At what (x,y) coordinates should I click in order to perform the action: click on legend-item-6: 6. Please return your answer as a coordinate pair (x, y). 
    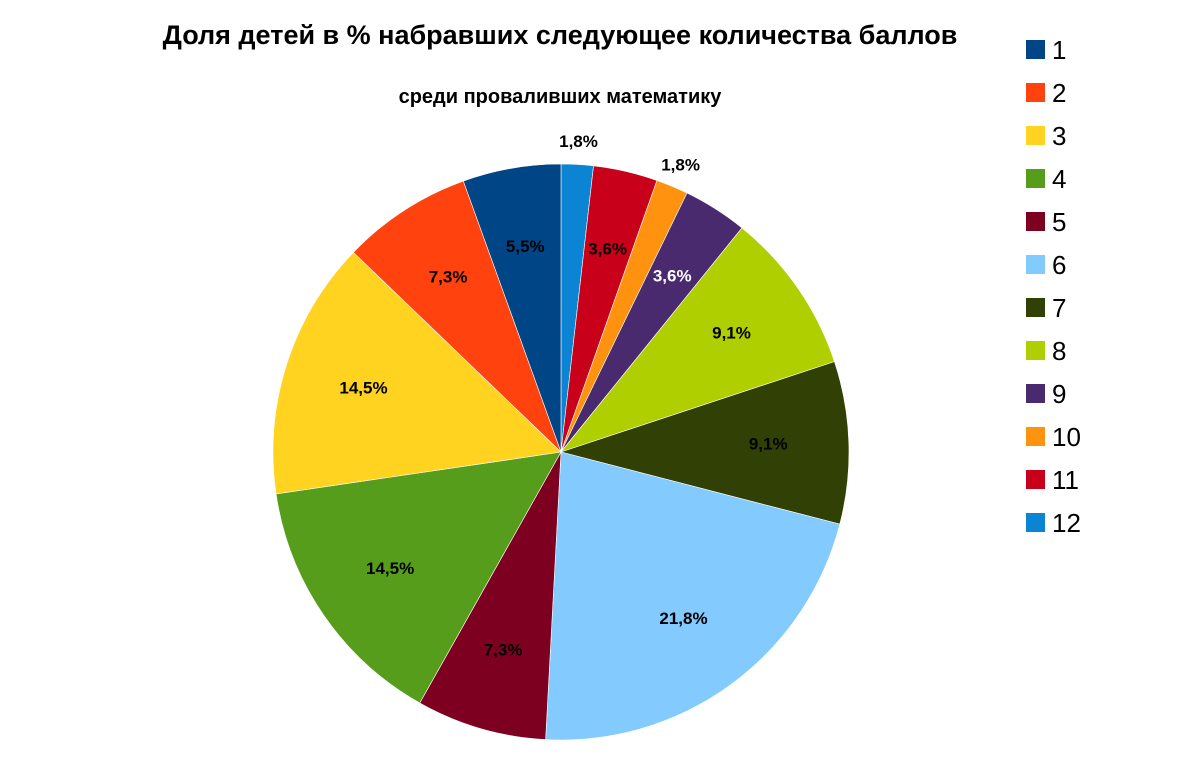
    Looking at the image, I should click on (1053, 264).